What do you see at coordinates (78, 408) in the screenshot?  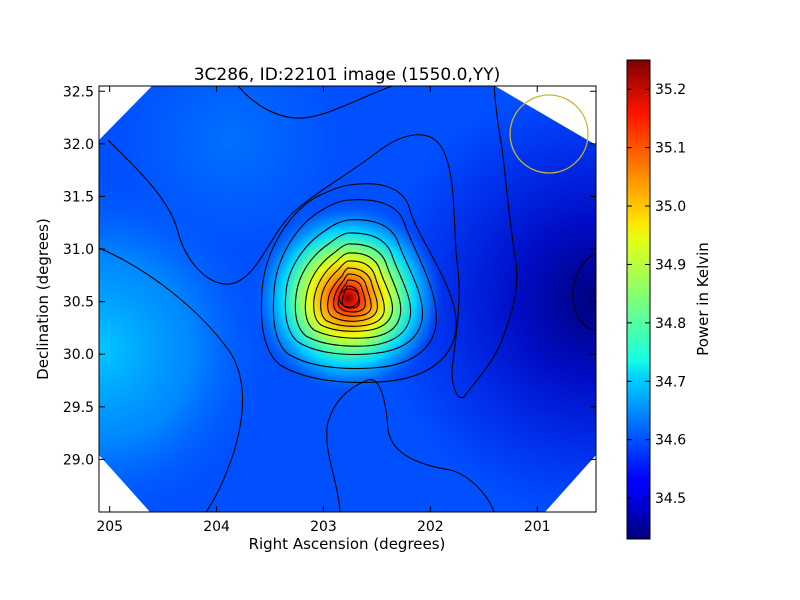 I see `y-tick-label: 29.5` at bounding box center [78, 408].